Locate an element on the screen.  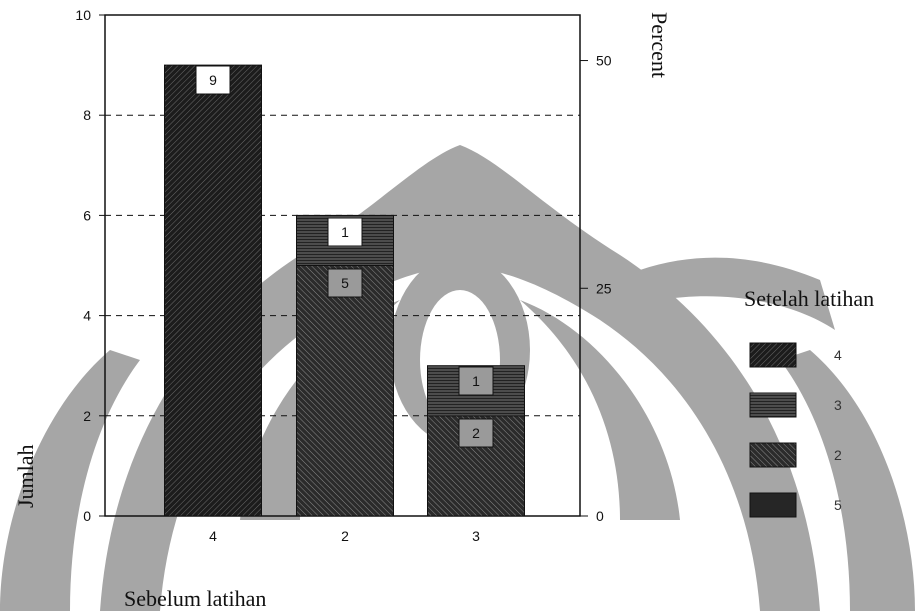
legend-label: 4 is located at coordinates (838, 355).